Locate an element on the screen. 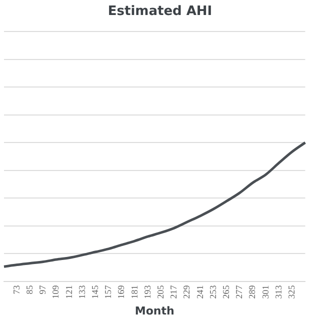 This screenshot has width=320, height=320. x-tick-label: 97 is located at coordinates (43, 289).